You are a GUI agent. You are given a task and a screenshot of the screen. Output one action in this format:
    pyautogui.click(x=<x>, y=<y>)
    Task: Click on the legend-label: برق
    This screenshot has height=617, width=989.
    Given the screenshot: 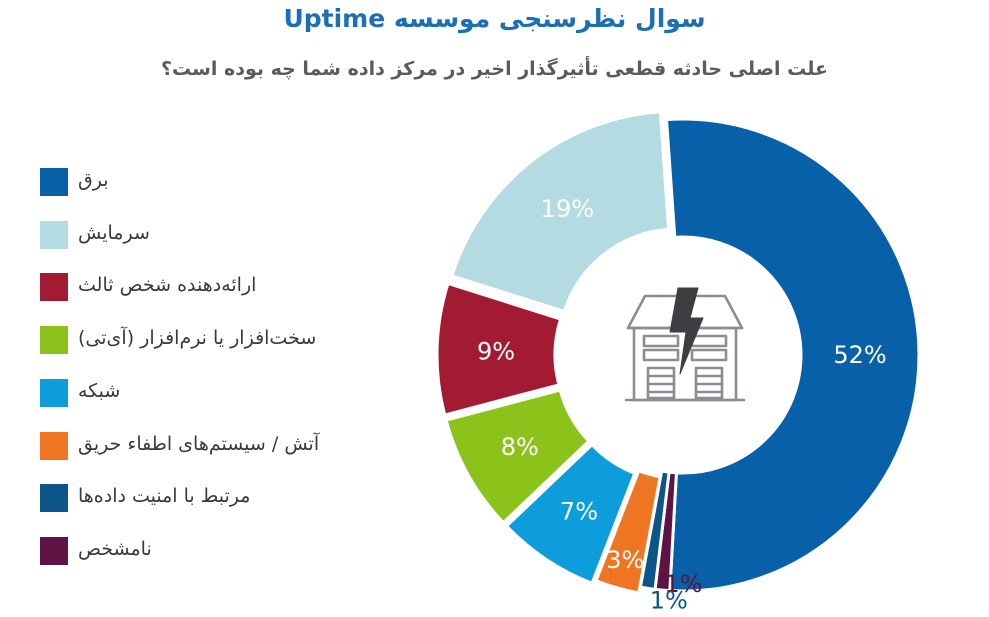 What is the action you would take?
    pyautogui.click(x=93, y=180)
    